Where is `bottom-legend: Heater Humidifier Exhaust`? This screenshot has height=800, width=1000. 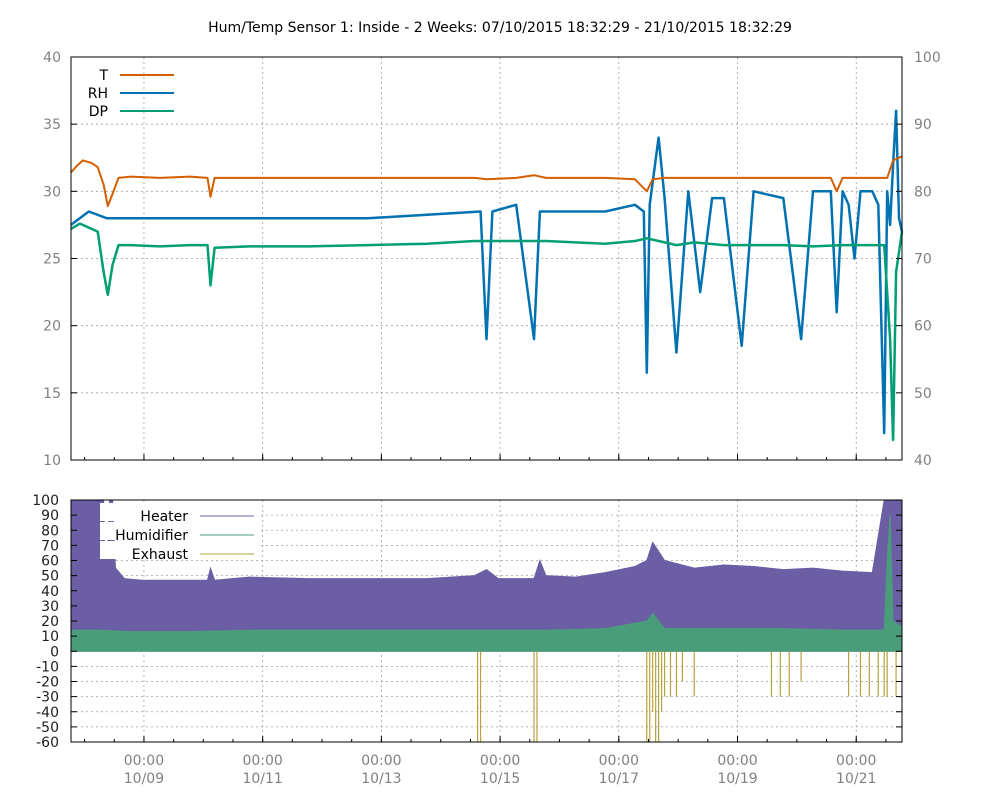 bottom-legend: Heater Humidifier Exhaust is located at coordinates (180, 533).